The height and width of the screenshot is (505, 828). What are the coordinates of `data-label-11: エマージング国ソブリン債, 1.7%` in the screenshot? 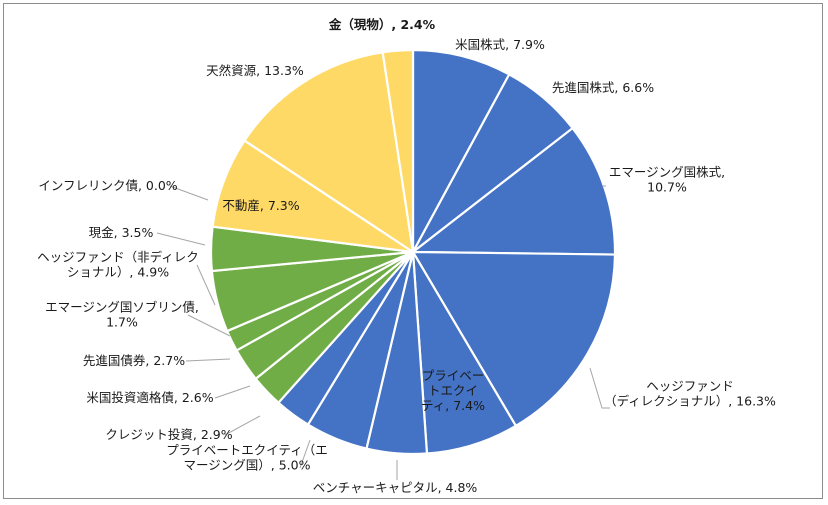 It's located at (122, 315).